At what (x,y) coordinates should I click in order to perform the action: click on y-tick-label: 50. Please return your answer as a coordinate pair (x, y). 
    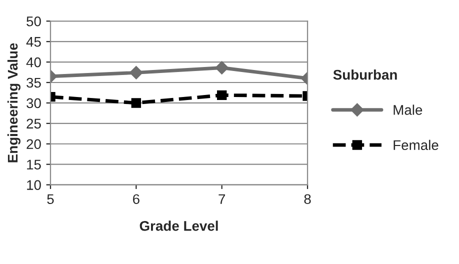
    Looking at the image, I should click on (33, 21).